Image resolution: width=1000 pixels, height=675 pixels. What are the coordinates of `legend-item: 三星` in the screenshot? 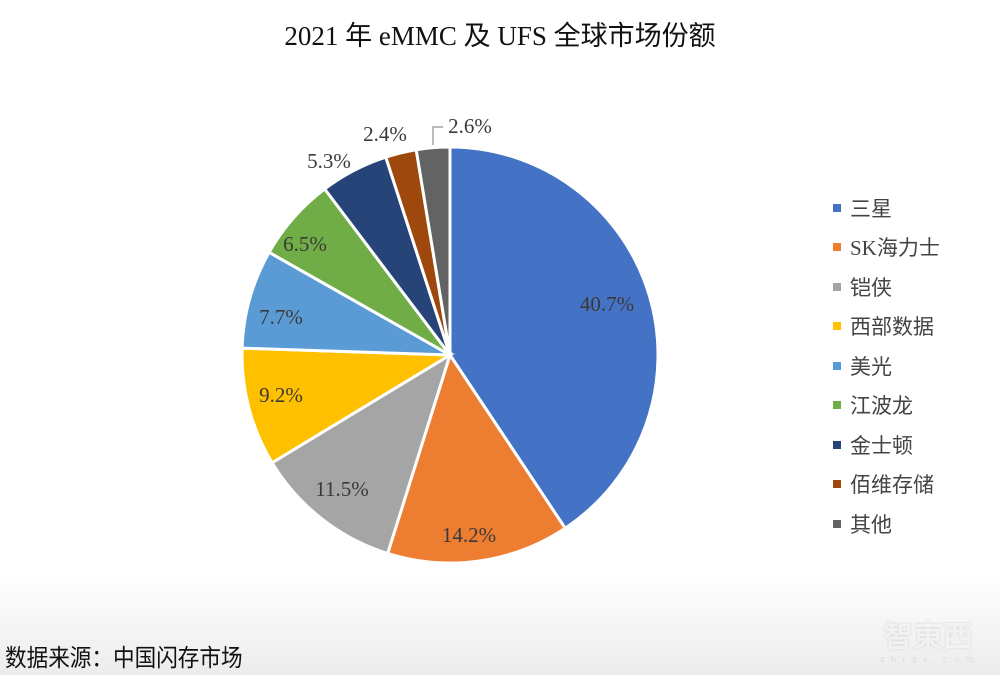 It's located at (886, 208).